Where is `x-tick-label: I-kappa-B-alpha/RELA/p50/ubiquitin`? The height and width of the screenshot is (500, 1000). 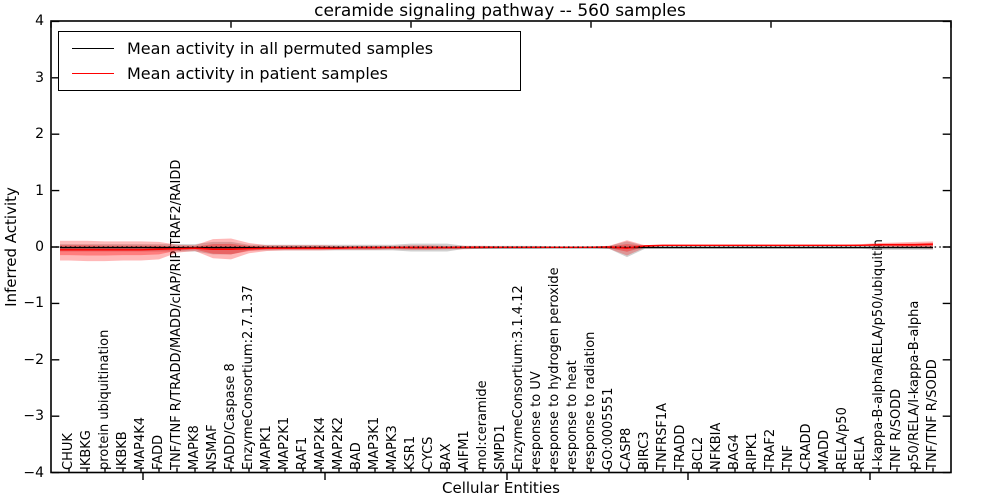
x-tick-label: I-kappa-B-alpha/RELA/p50/ubiquitin is located at coordinates (878, 354).